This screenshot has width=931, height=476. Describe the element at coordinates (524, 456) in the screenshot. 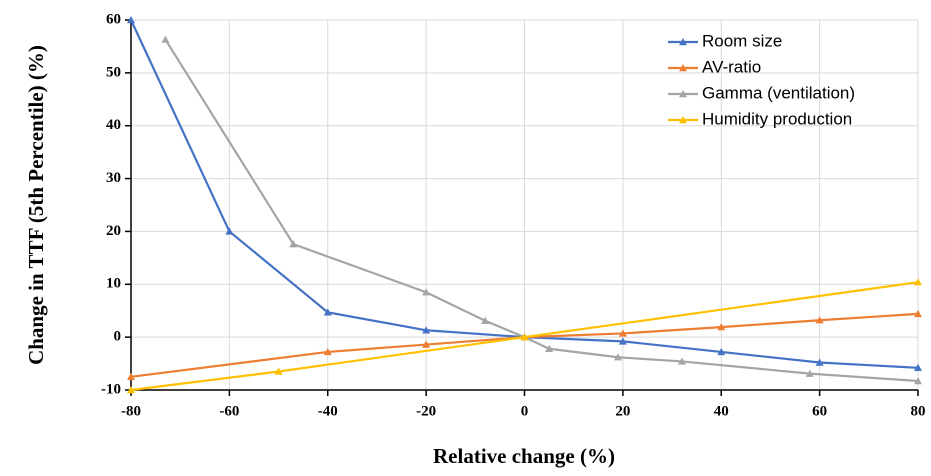

I see `x-axis-title: Relative change (%)` at that location.